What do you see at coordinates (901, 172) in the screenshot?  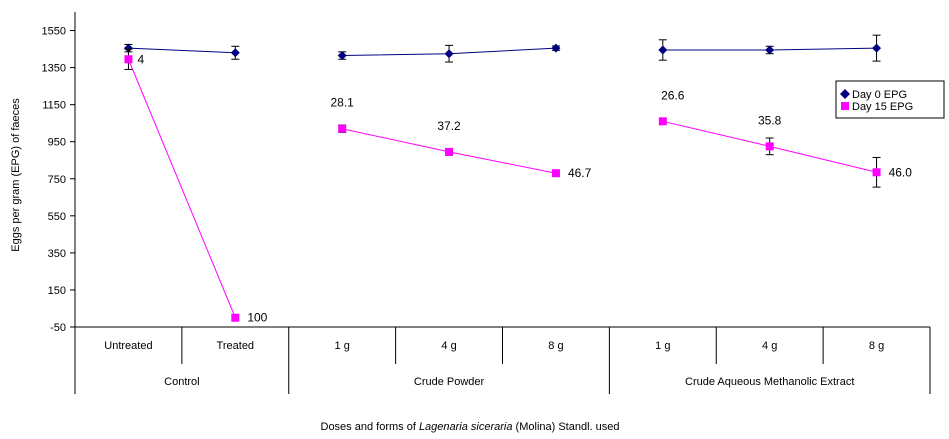 I see `data-label: 46.0` at bounding box center [901, 172].